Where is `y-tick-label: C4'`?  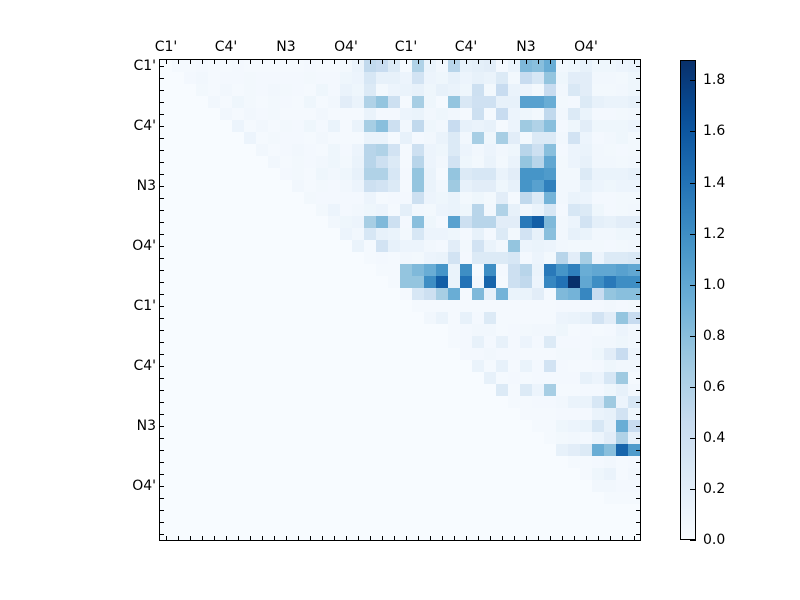
y-tick-label: C4' is located at coordinates (144, 366).